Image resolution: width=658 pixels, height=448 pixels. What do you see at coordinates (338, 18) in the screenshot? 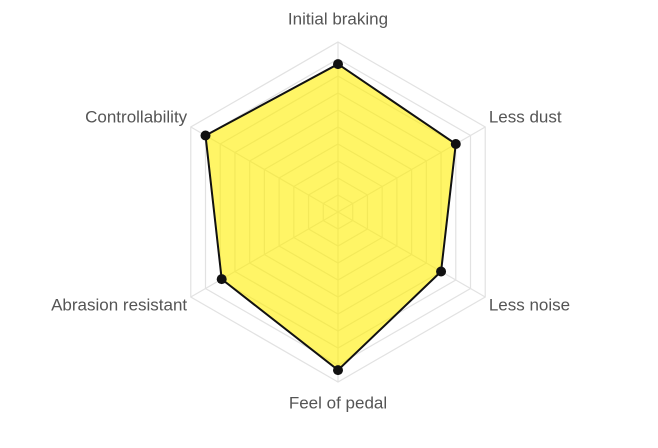
I see `axis-label: Initial braking` at bounding box center [338, 18].